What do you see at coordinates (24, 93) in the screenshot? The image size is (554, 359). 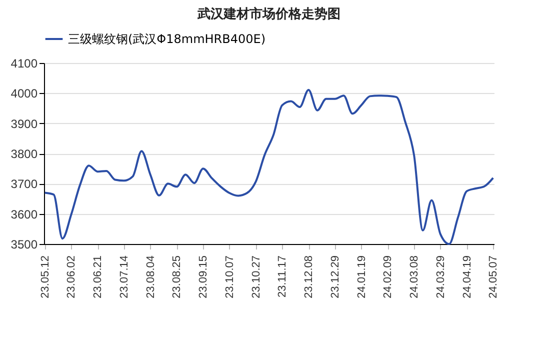 I see `y-tick-label: 4000` at bounding box center [24, 93].